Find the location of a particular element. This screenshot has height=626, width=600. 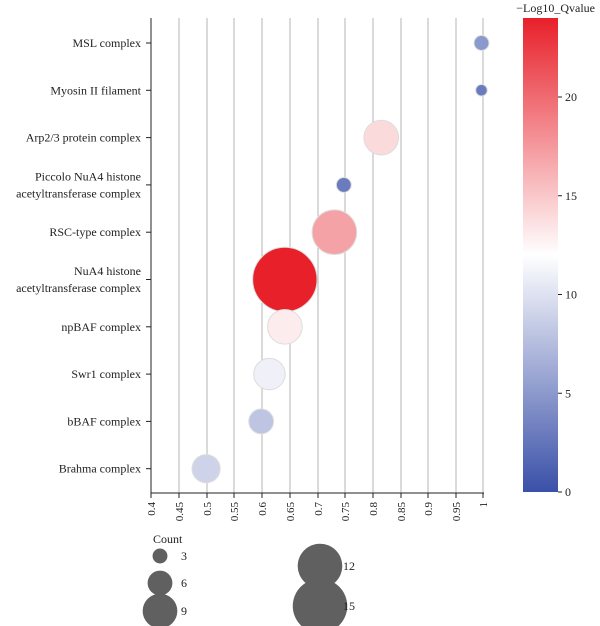

x-tick-label: 0.4 is located at coordinates (152, 509).